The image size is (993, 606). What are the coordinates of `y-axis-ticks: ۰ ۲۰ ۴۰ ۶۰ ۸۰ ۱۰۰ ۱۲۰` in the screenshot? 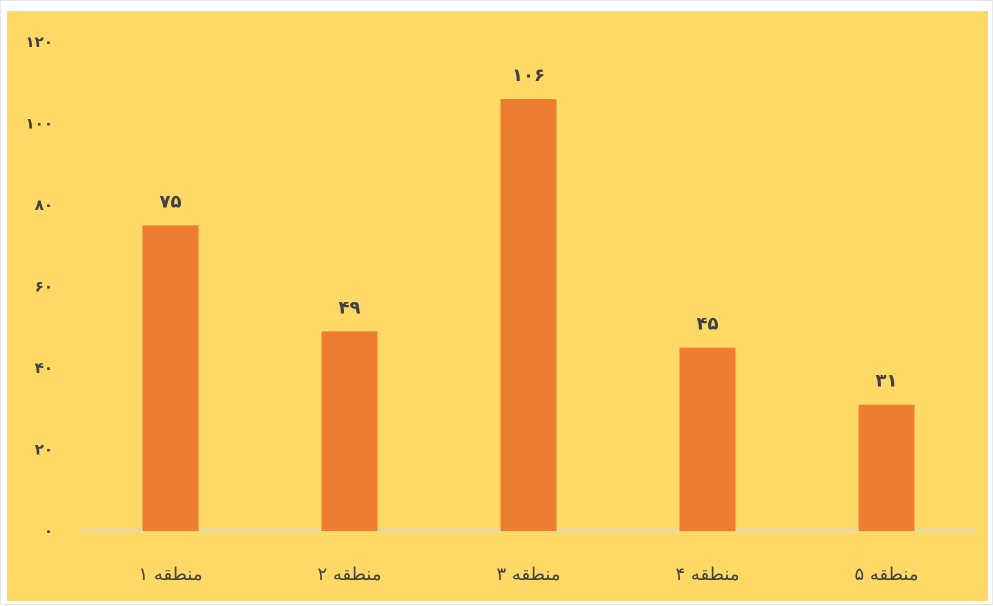 It's located at (39, 286).